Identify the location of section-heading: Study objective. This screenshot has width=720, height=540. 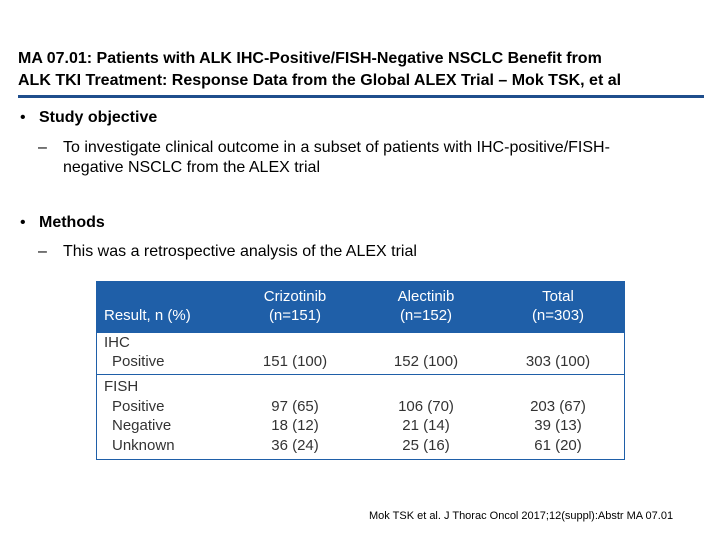
(98, 117).